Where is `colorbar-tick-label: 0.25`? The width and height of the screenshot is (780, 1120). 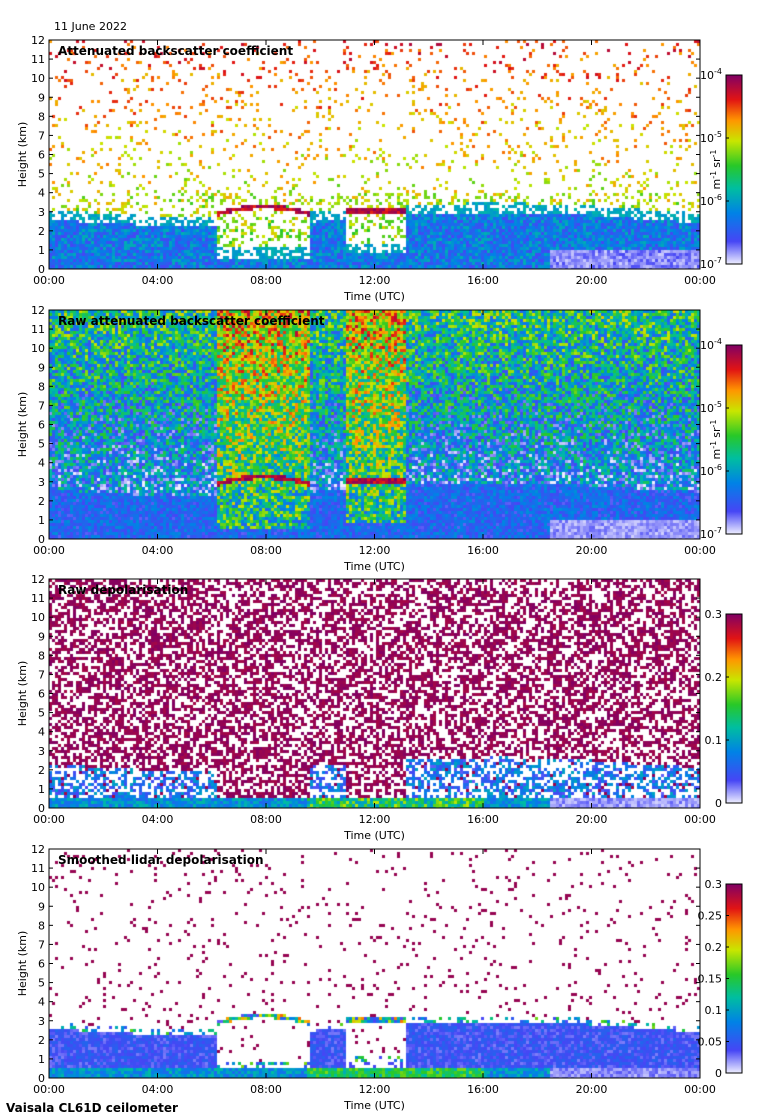
colorbar-tick-label: 0.25 is located at coordinates (710, 916).